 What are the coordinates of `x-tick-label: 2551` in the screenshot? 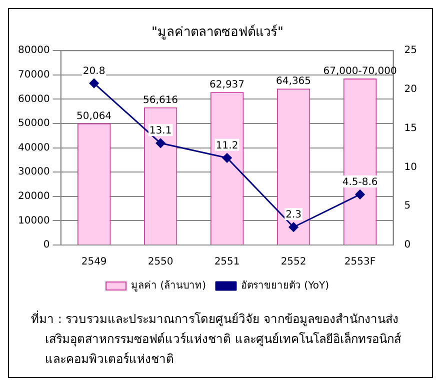 It's located at (227, 262).